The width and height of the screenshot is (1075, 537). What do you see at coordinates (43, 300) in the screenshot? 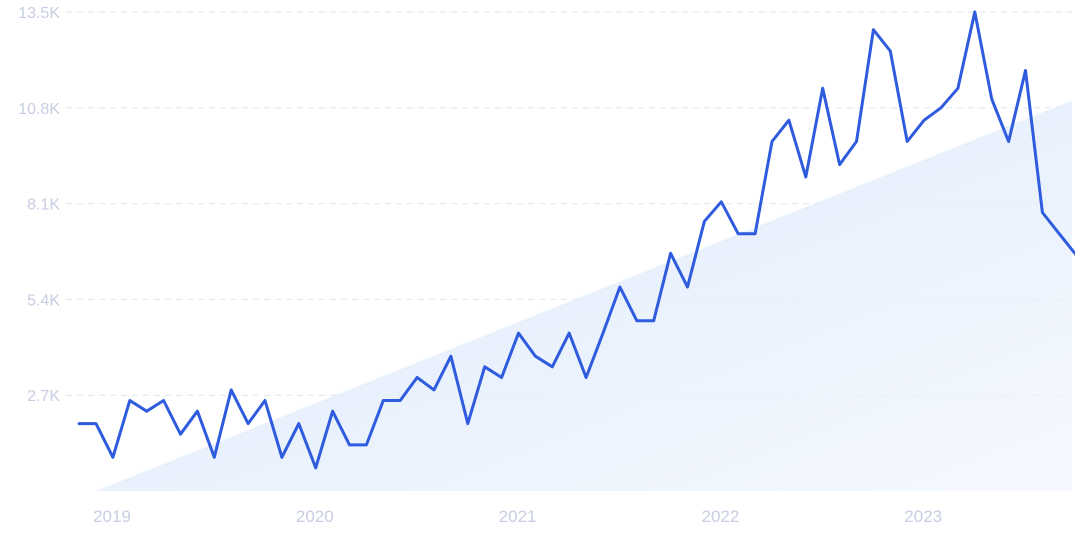
I see `y-tick-label: 5.4K` at bounding box center [43, 300].